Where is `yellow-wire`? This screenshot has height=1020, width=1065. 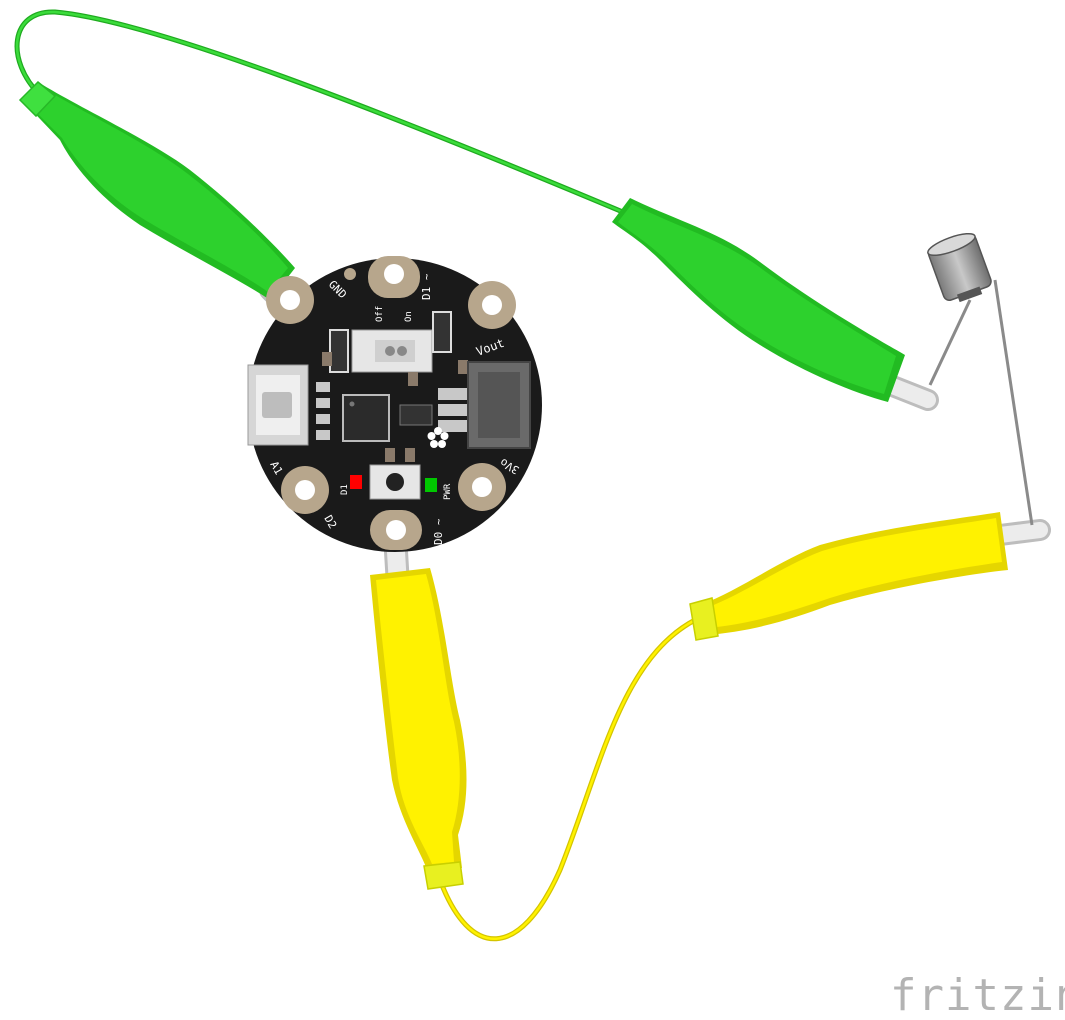 yellow-wire is located at coordinates (567, 779).